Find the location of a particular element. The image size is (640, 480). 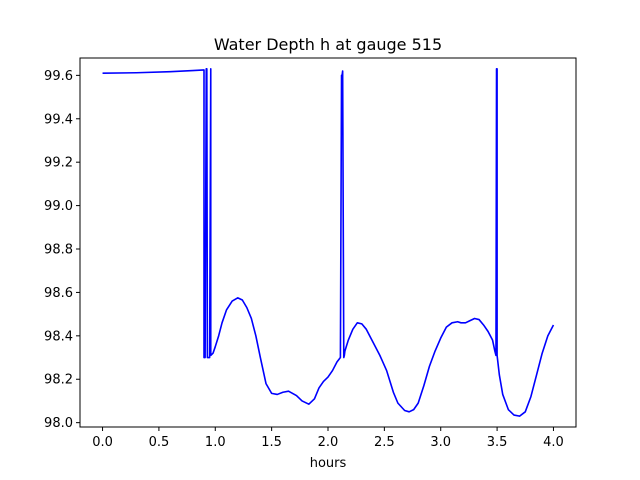

x-tick-label: 3.5 is located at coordinates (497, 442).